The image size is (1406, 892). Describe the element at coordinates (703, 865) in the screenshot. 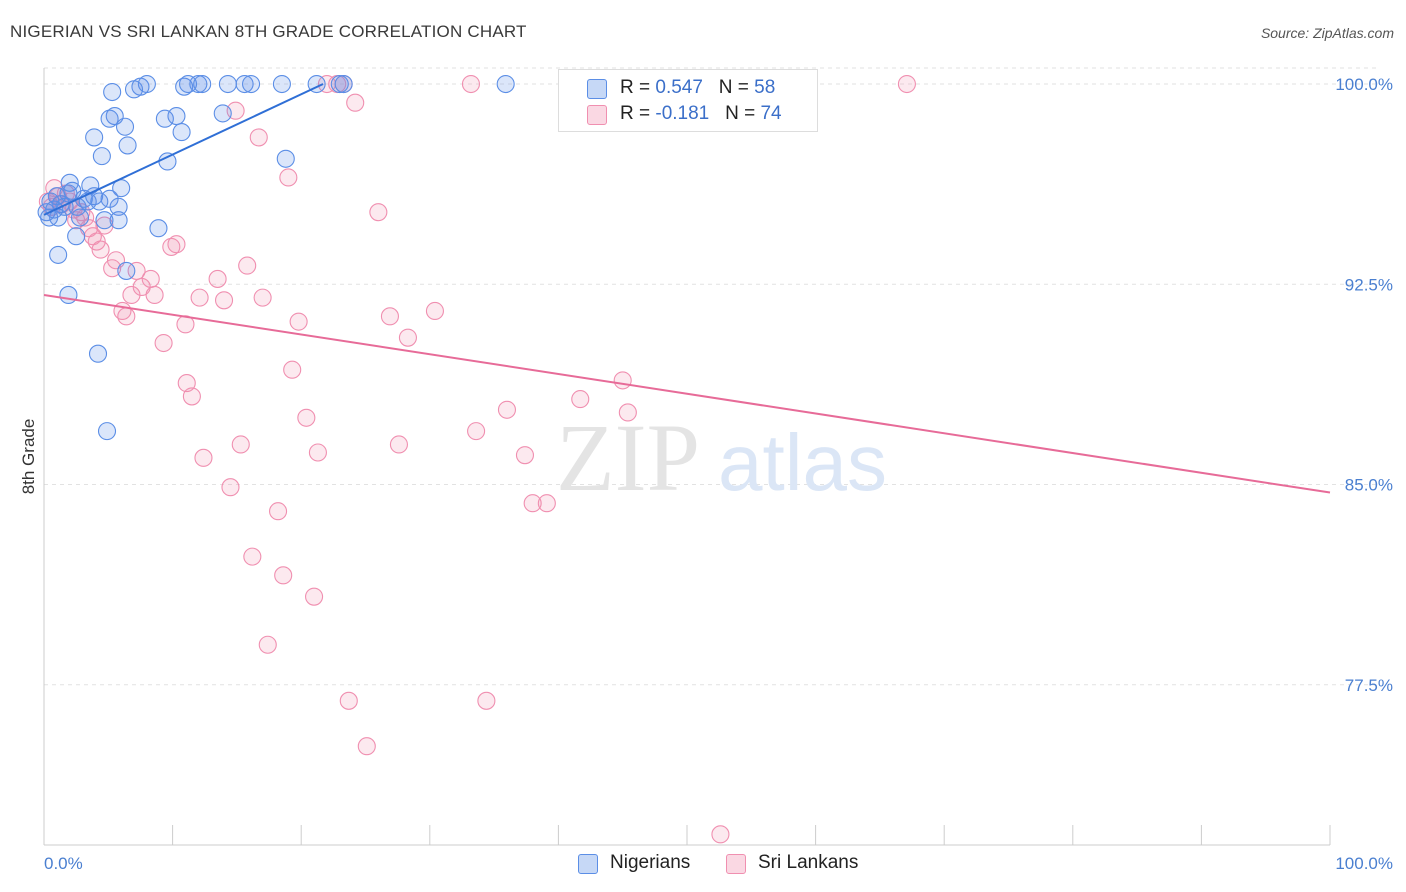

I see `series-legend: Nigerians Sri Lankans` at that location.